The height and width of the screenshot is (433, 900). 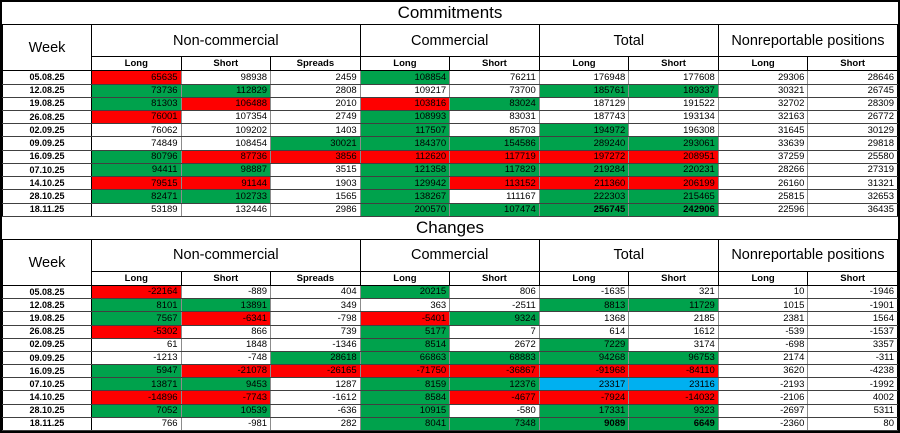 What do you see at coordinates (852, 130) in the screenshot?
I see `value-cell: 30129` at bounding box center [852, 130].